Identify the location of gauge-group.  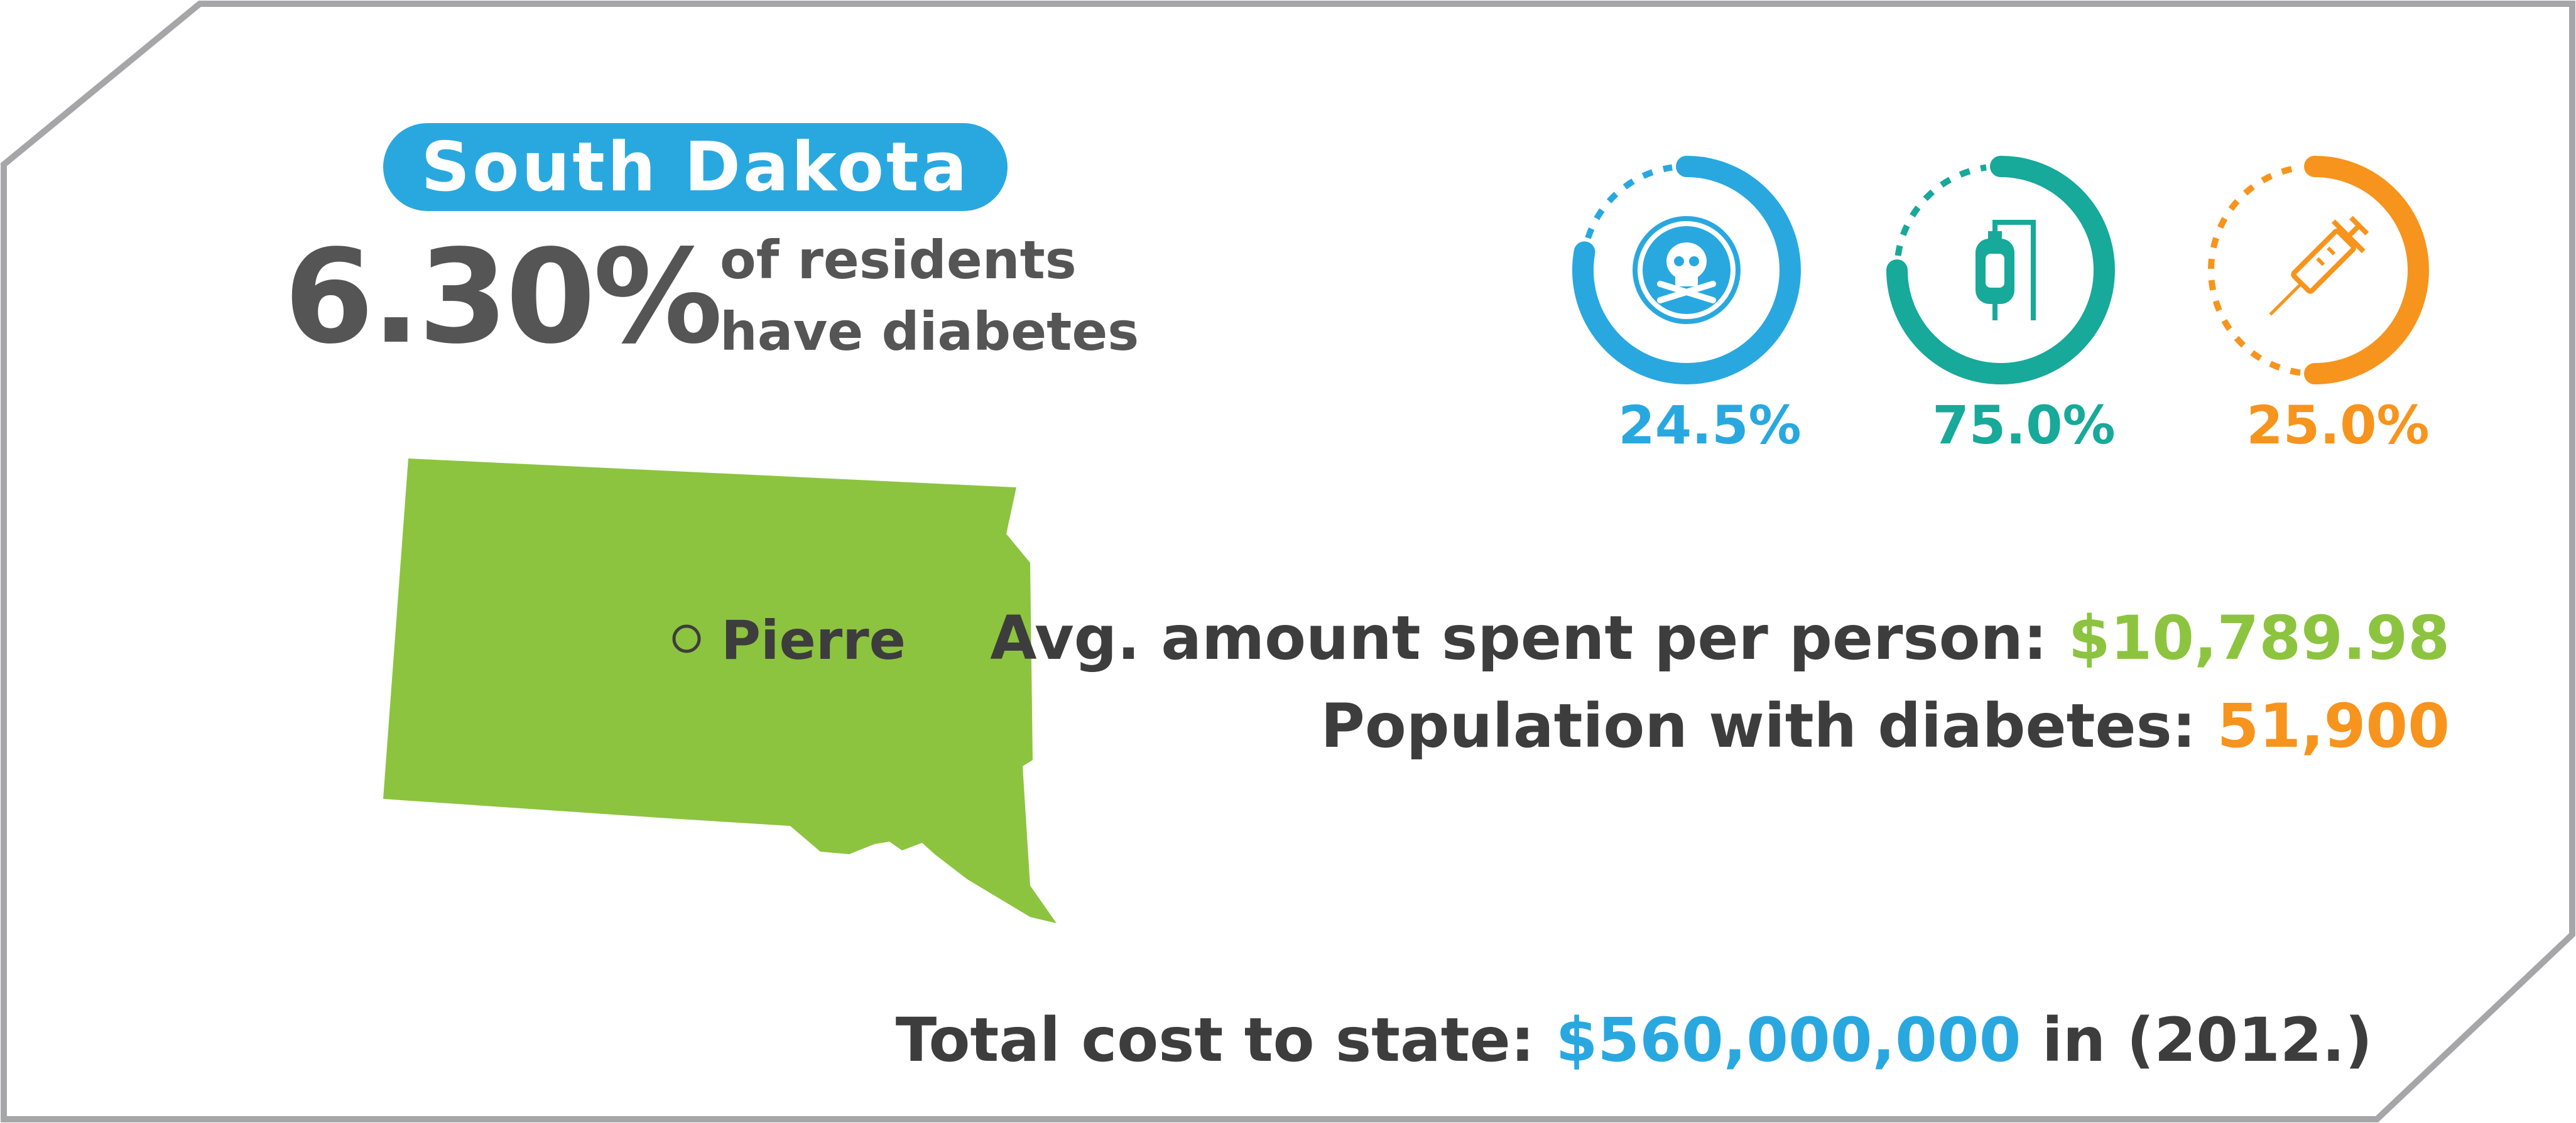
(2000, 270).